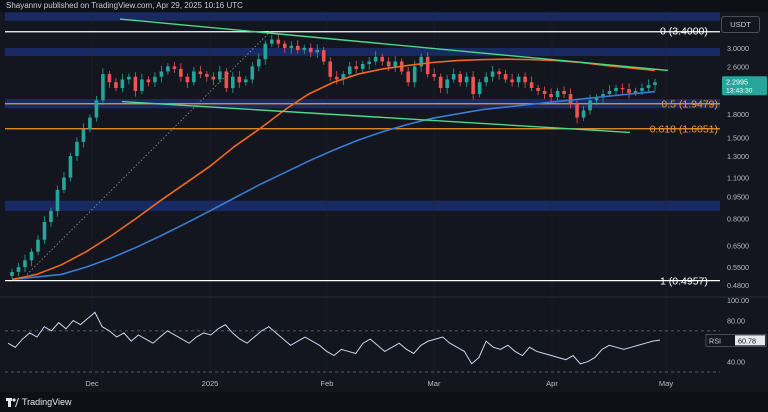 The image size is (768, 412). I want to click on fib-level-label: 1 (0.4957), so click(684, 282).